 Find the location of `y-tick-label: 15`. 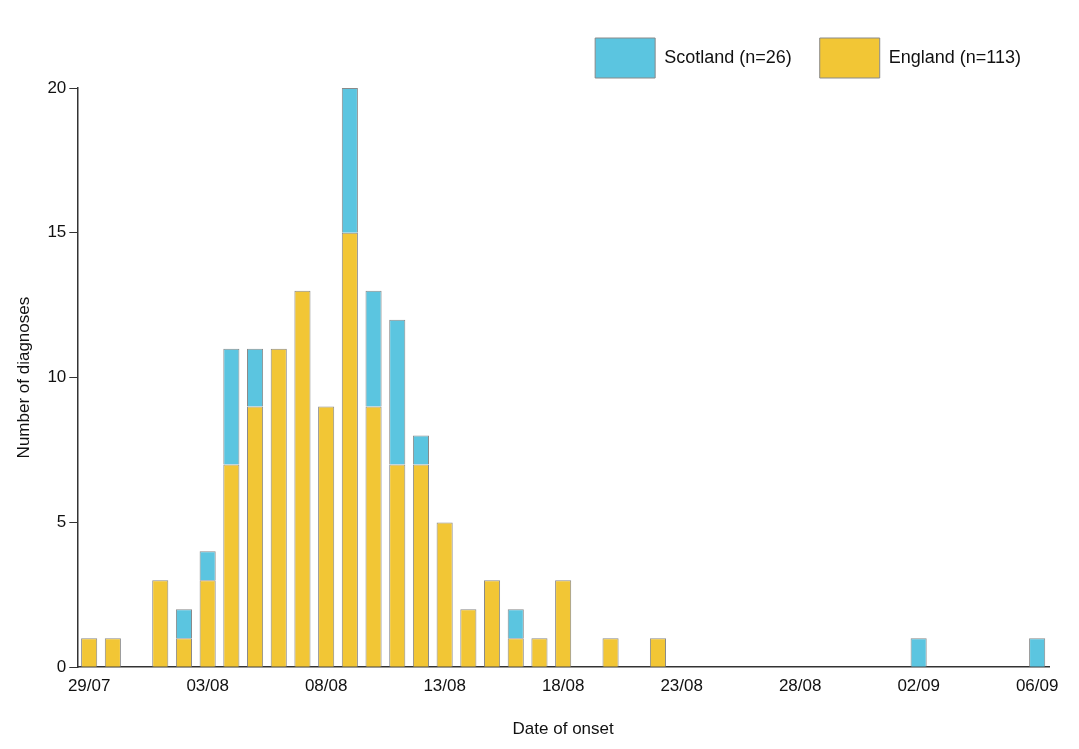

y-tick-label: 15 is located at coordinates (57, 232).